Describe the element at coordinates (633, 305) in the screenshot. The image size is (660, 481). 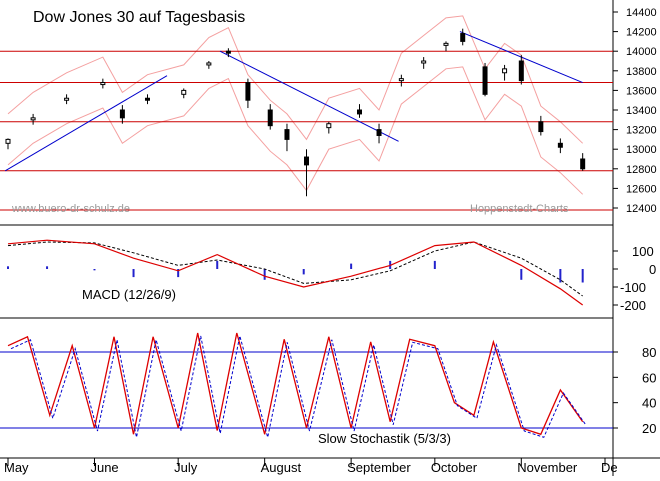
I see `macd-tick-label: -200` at that location.